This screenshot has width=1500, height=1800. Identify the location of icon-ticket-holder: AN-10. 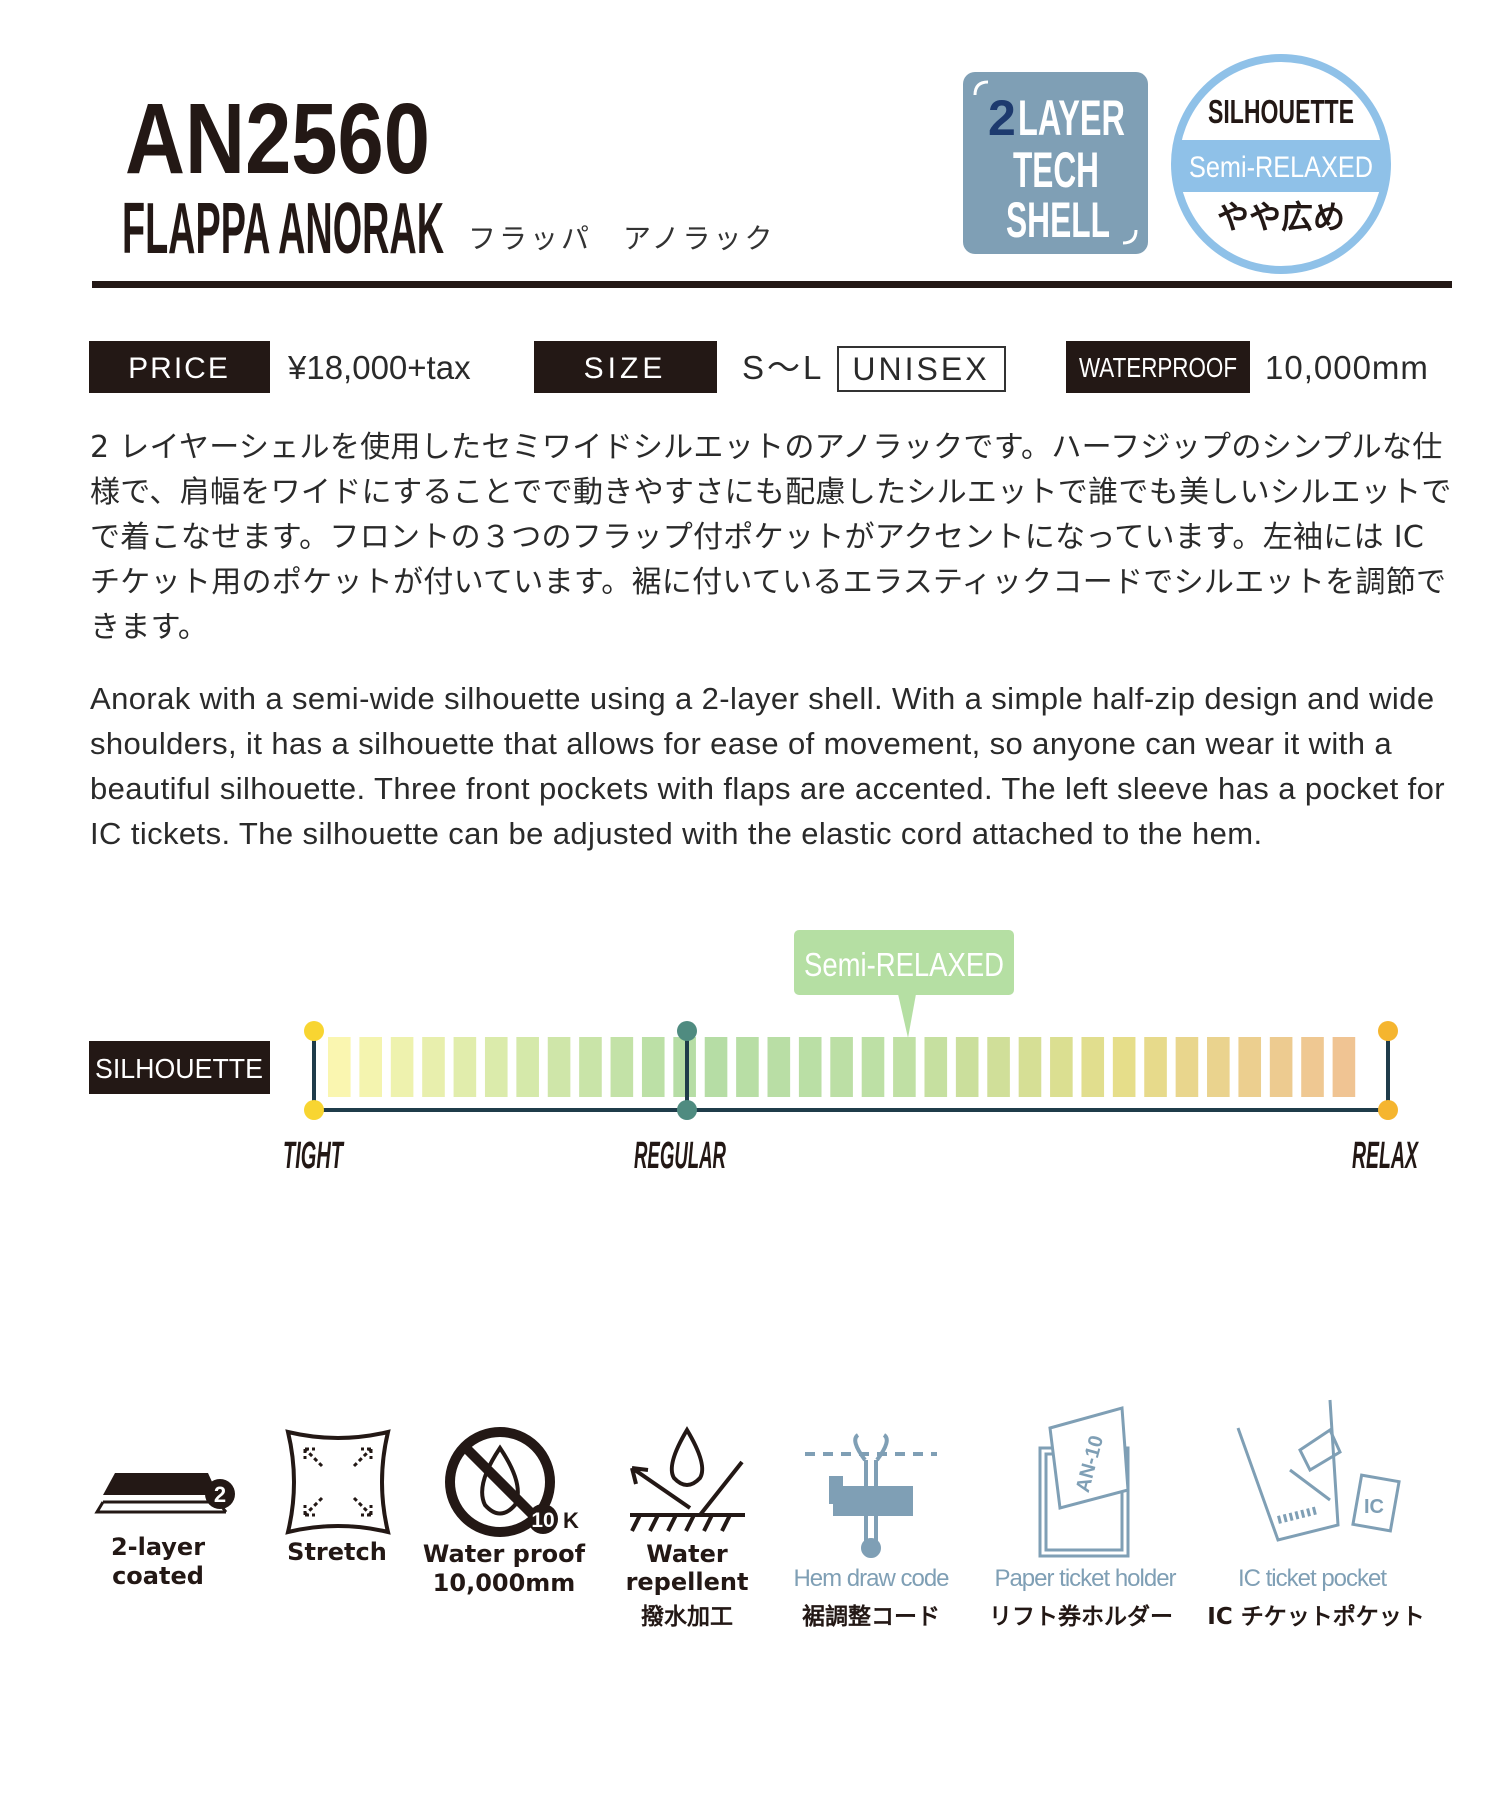
(1084, 1482).